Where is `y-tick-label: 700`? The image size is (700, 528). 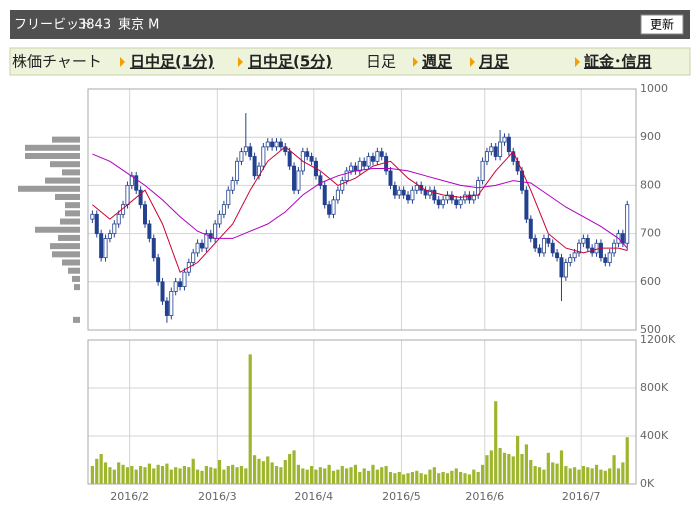 y-tick-label: 700 is located at coordinates (650, 233).